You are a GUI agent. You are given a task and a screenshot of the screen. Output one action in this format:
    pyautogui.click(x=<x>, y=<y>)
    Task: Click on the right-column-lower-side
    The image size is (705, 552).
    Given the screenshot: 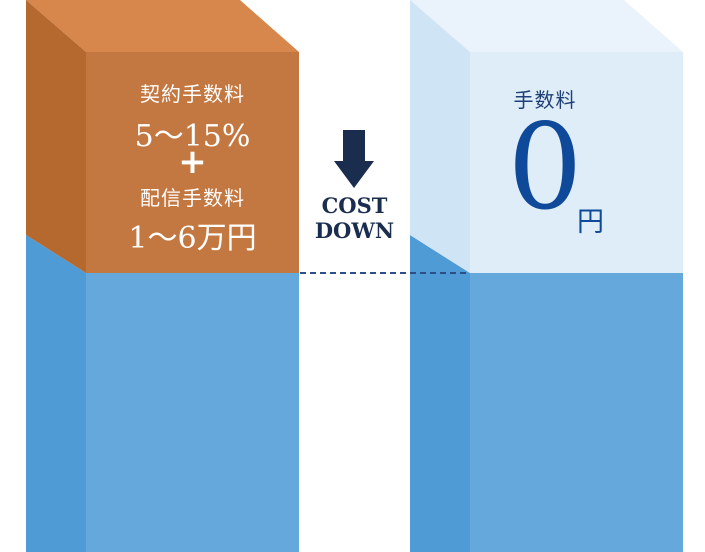 What is the action you would take?
    pyautogui.click(x=440, y=393)
    